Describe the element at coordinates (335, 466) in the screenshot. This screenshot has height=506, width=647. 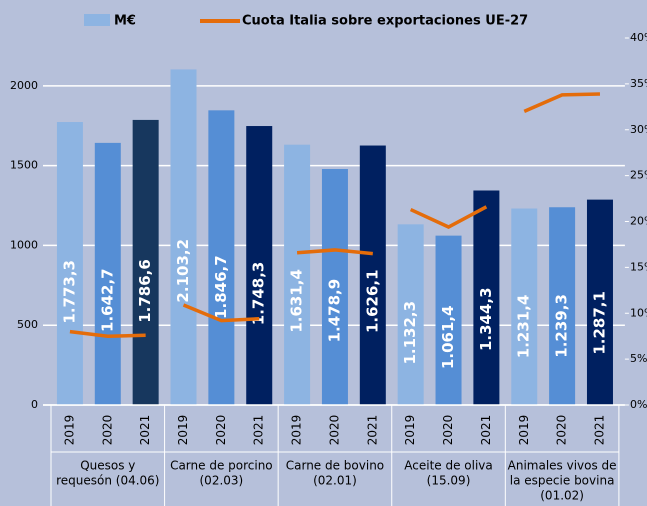
I see `group-label: Carne de bovino` at that location.